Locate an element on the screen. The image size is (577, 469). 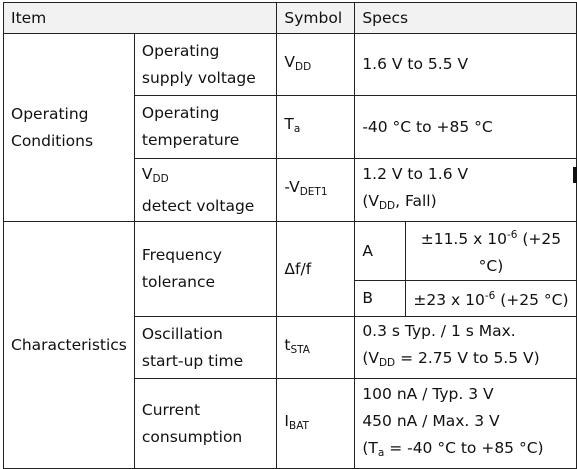
group-characteristics: Characteristics is located at coordinates (69, 345).